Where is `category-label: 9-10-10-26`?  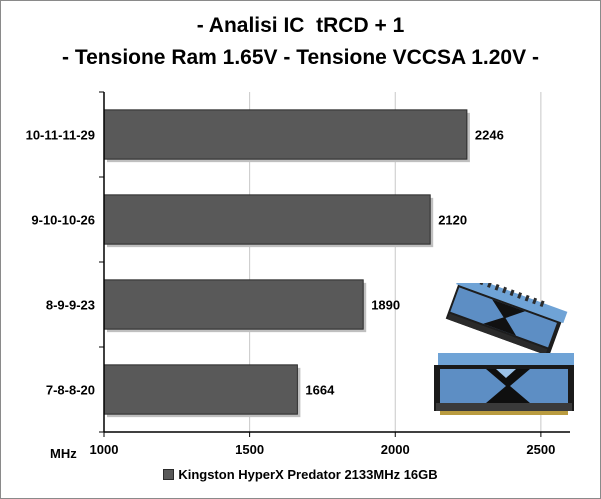
category-label: 9-10-10-26 is located at coordinates (63, 220).